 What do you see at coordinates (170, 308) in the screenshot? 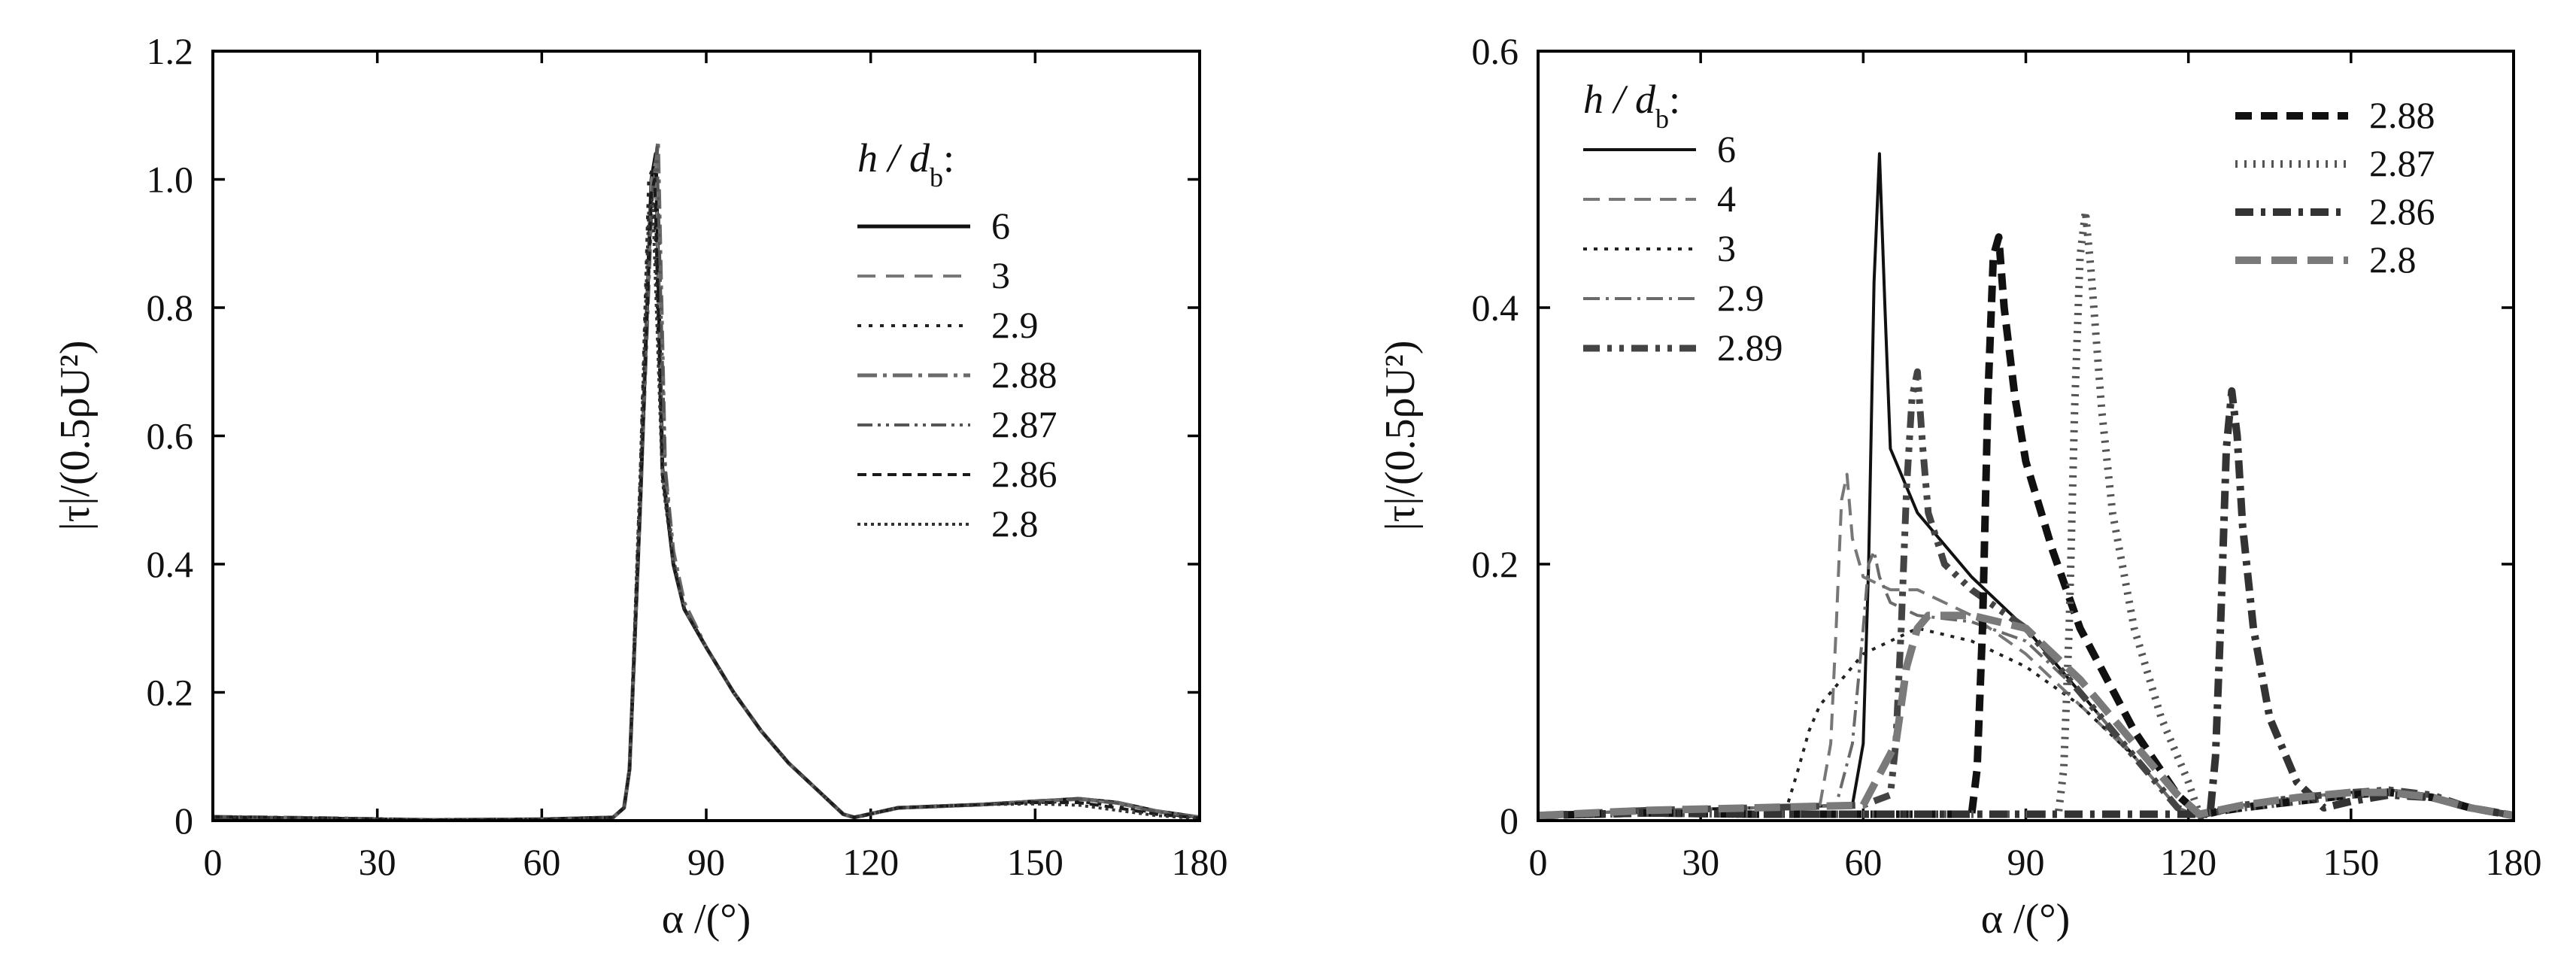
I see `left-y-tick-label: 0.8` at bounding box center [170, 308].